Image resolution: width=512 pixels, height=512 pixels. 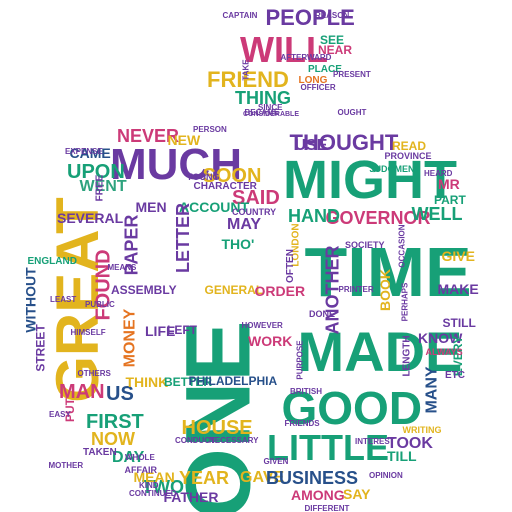 What do you see at coordinates (100, 452) in the screenshot?
I see `word-taken: TAKEN` at bounding box center [100, 452].